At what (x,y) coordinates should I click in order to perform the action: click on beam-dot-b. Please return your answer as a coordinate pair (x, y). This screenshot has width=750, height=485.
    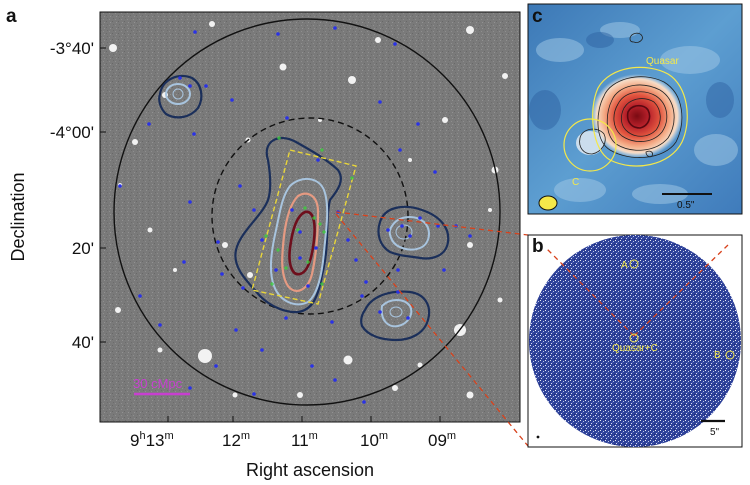
    Looking at the image, I should click on (538, 437).